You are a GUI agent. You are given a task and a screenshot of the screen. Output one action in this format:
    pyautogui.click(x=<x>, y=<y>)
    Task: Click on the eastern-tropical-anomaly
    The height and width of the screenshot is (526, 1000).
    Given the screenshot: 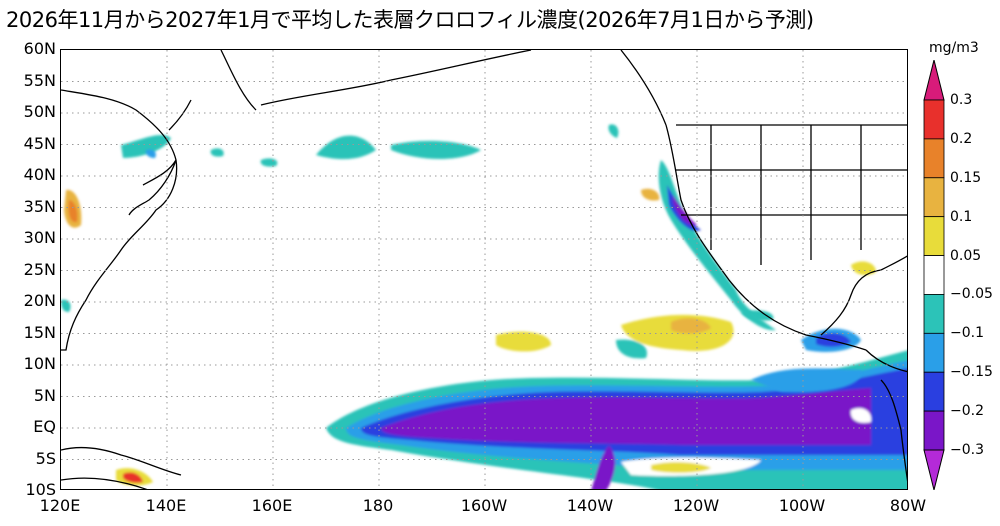 What is the action you would take?
    pyautogui.click(x=686, y=327)
    